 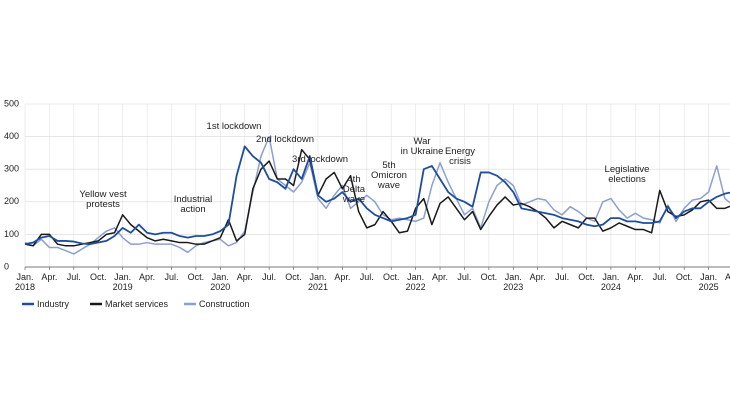 I want to click on x-tick-label: Jan. 2019, so click(x=122, y=282).